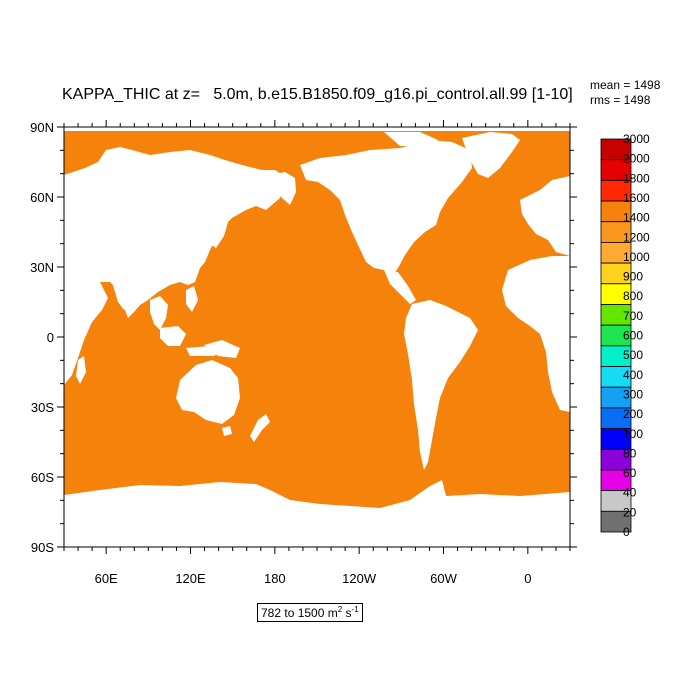  I want to click on colorbar-label: 0, so click(626, 532).